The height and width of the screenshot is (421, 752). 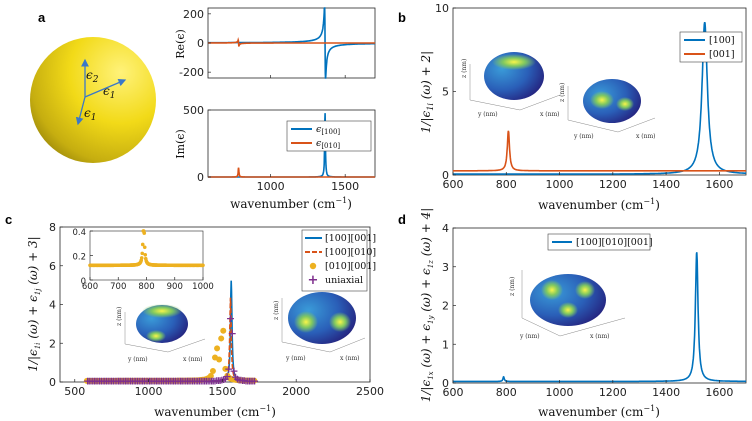 I want to click on y-tick-label: 8, so click(x=52, y=227).